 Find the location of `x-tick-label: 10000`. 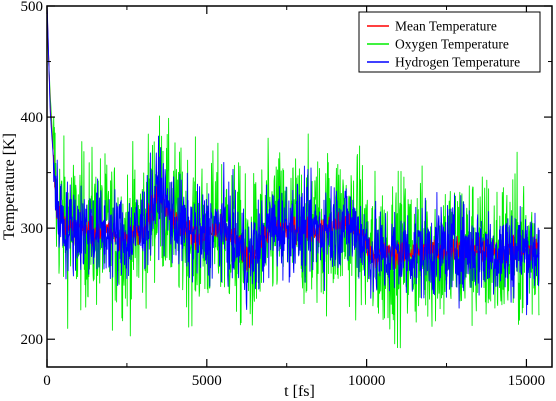

x-tick-label: 10000 is located at coordinates (367, 381).